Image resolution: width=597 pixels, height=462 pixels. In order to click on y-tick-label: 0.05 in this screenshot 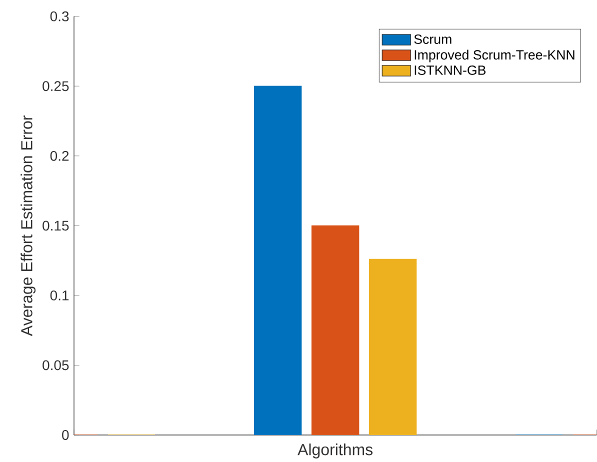, I will do `click(55, 365)`.